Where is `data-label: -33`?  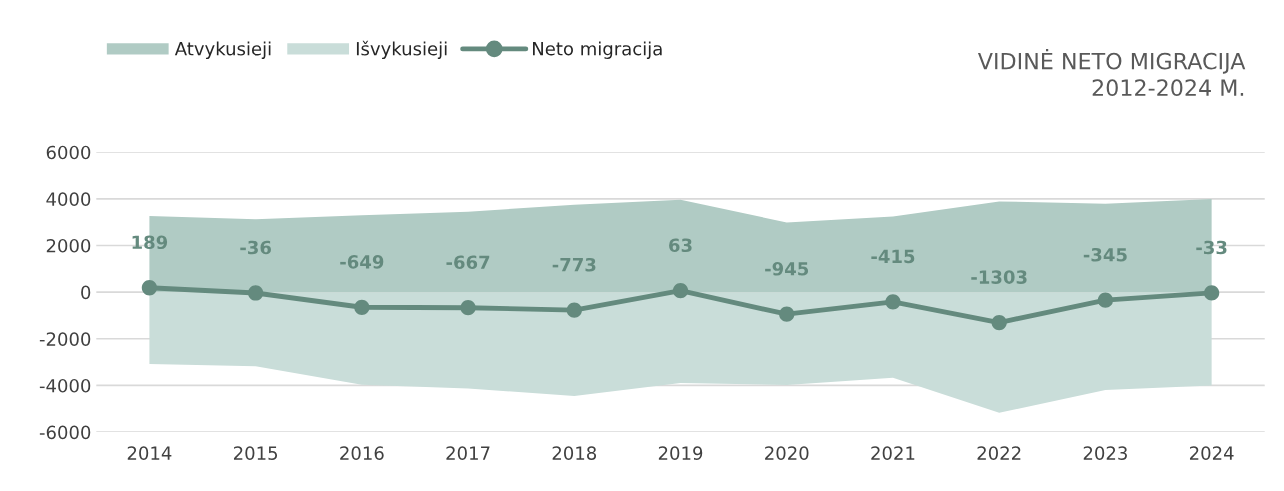 data-label: -33 is located at coordinates (1211, 247).